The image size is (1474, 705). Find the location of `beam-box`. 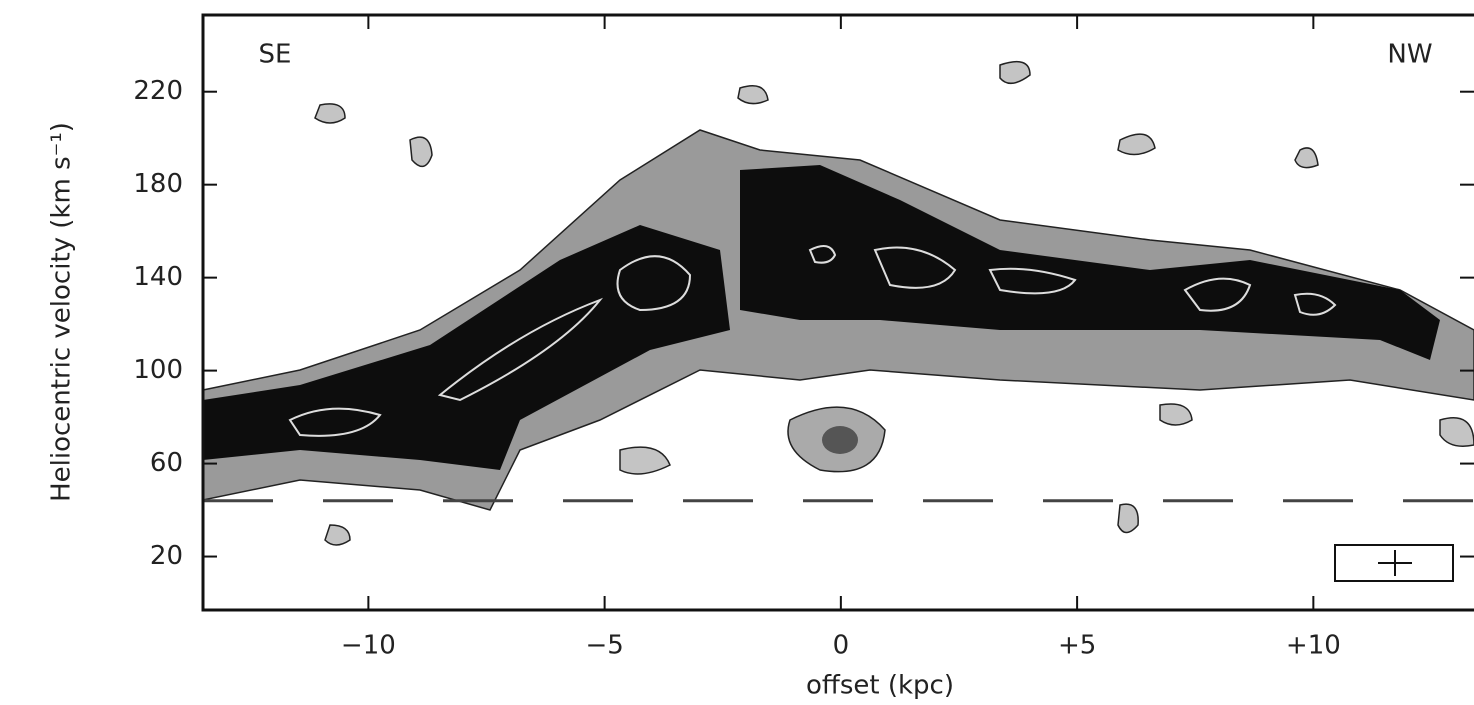

beam-box is located at coordinates (1394, 563).